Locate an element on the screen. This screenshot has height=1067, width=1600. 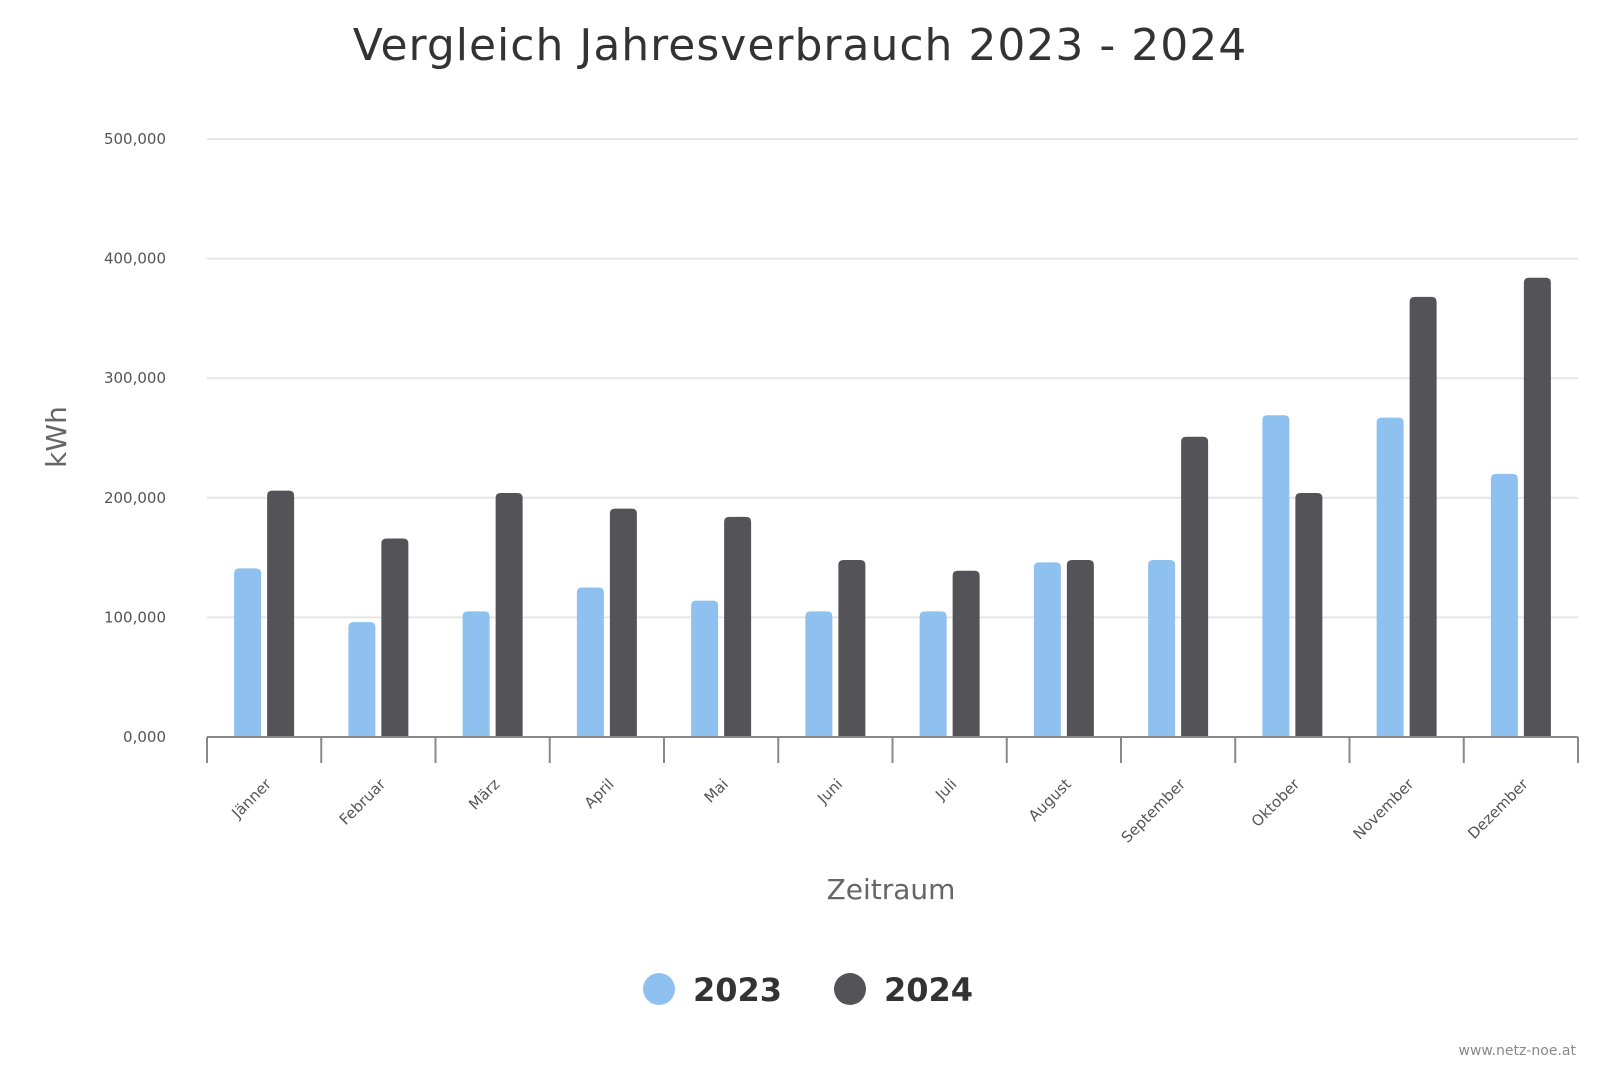
x-tick-label: Jänner is located at coordinates (252, 799).